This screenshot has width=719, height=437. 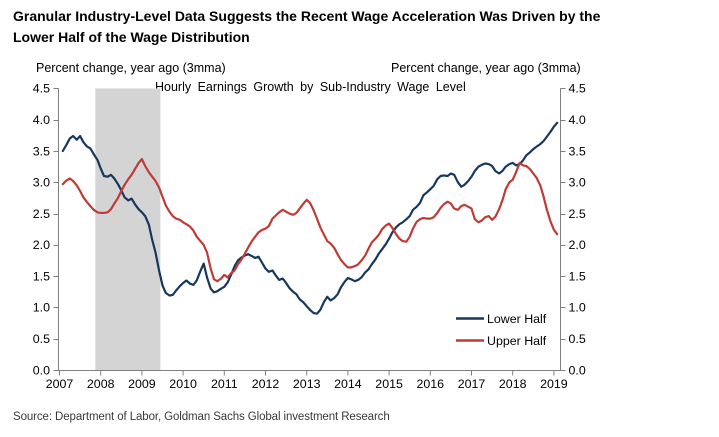 What do you see at coordinates (41, 89) in the screenshot?
I see `y-tick-label-left: 4.5` at bounding box center [41, 89].